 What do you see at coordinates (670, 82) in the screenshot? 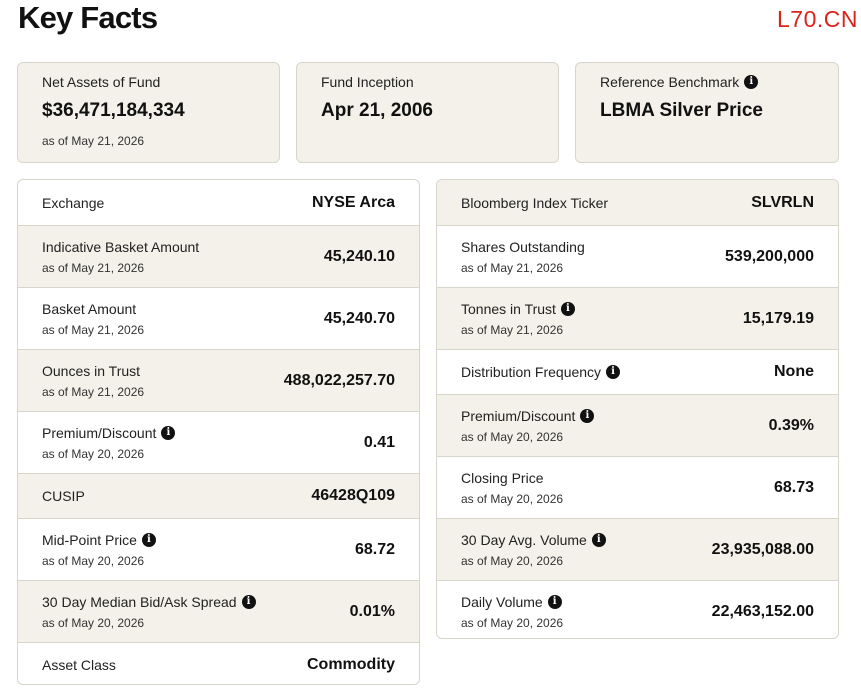
I see `card-label: Reference Benchmark` at bounding box center [670, 82].